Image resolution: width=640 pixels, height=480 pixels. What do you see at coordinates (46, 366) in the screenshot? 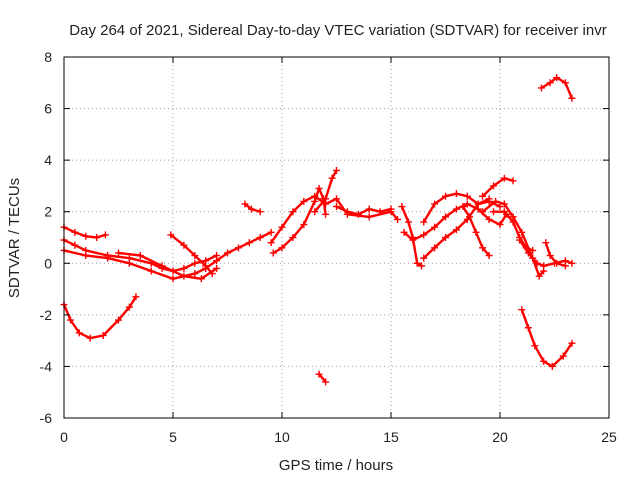
I see `y-tick-label: -4` at bounding box center [46, 366].